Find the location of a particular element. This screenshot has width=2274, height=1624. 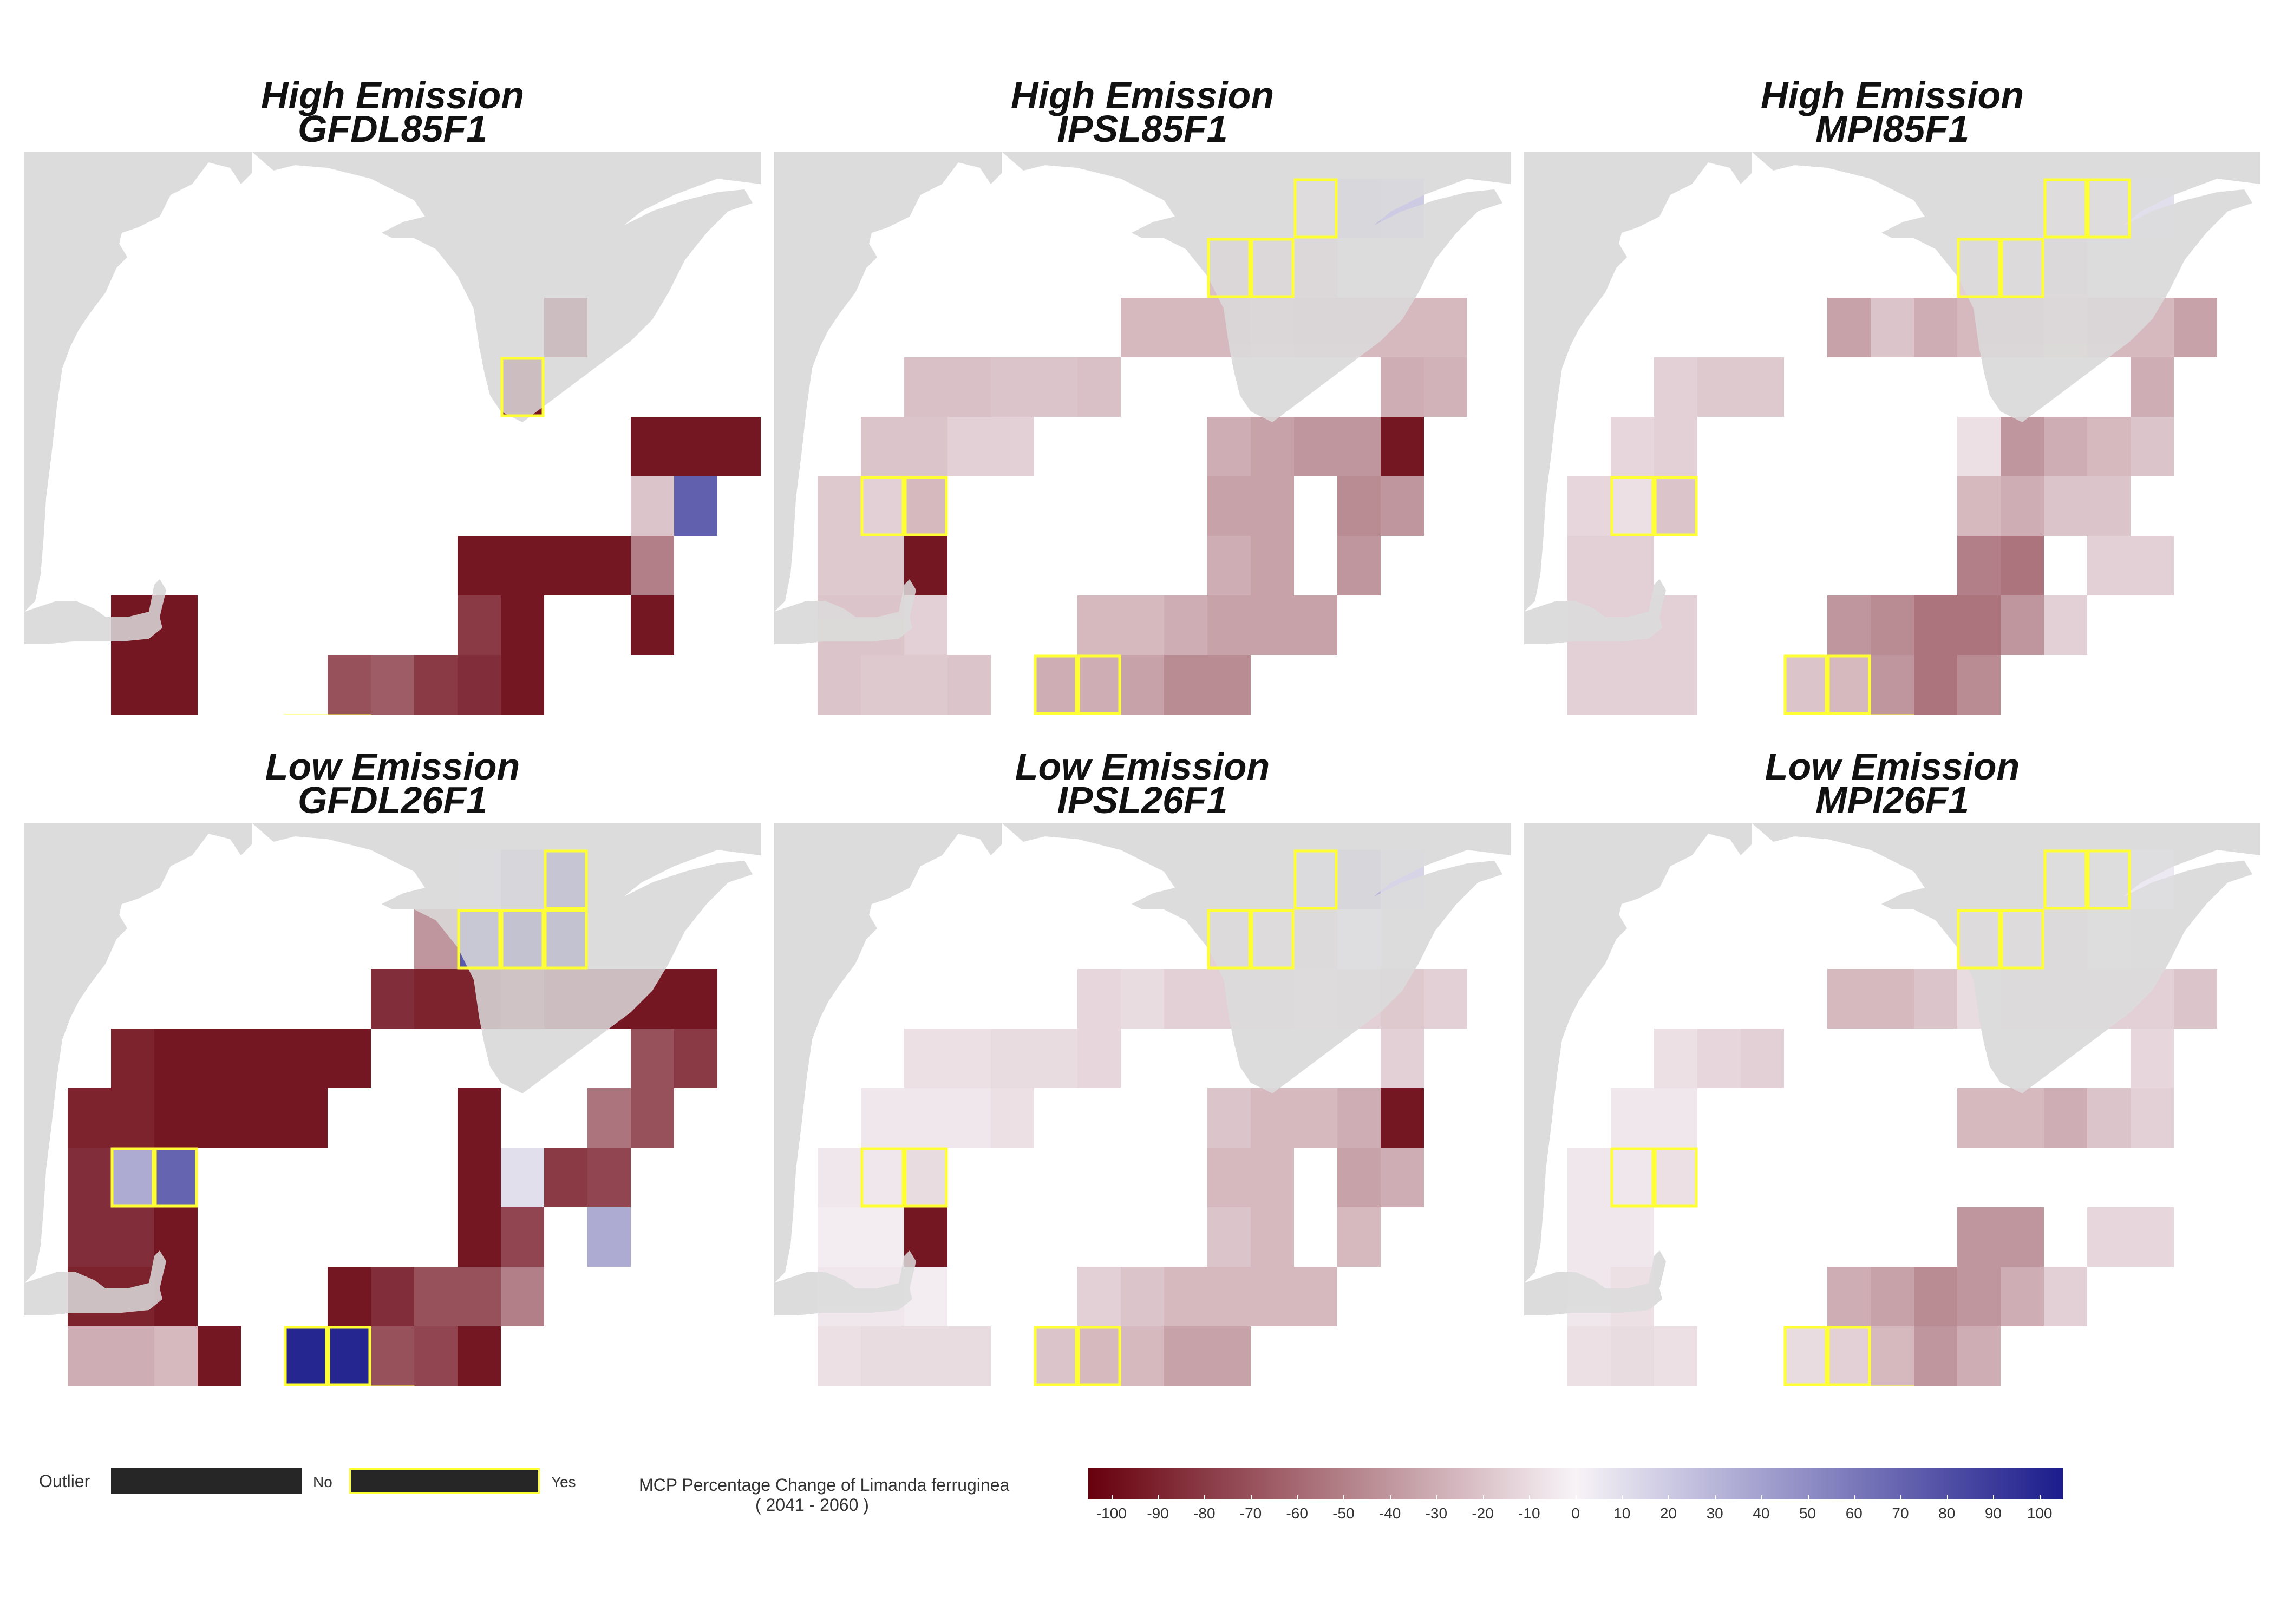

model-label: MPI26F1 is located at coordinates (1892, 800).